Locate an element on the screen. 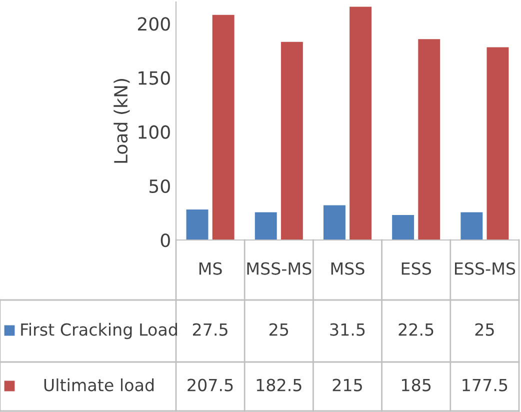 This screenshot has width=521, height=412. x-tick-label: MS is located at coordinates (210, 268).